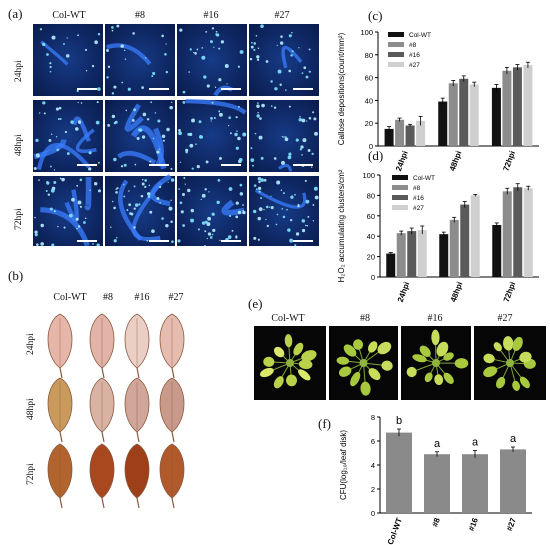 Image resolution: width=550 pixels, height=545 pixels. What do you see at coordinates (369, 78) in the screenshot?
I see `y-tick-label: 60` at bounding box center [369, 78].